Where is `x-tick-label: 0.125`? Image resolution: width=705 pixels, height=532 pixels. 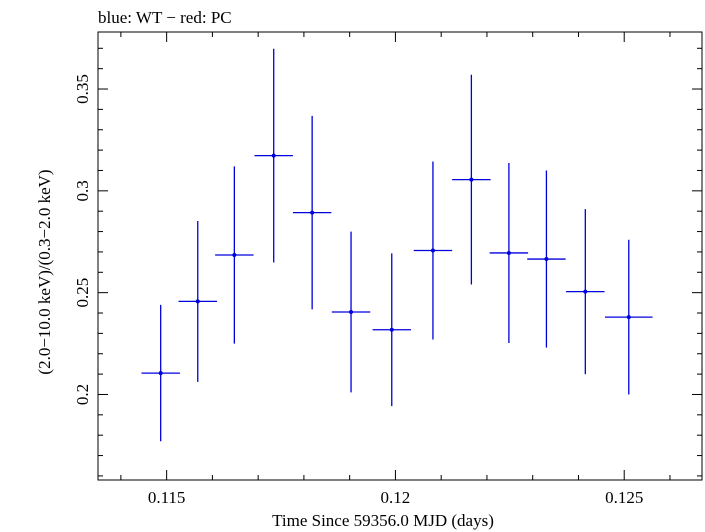 x-tick-label: 0.125 is located at coordinates (624, 497).